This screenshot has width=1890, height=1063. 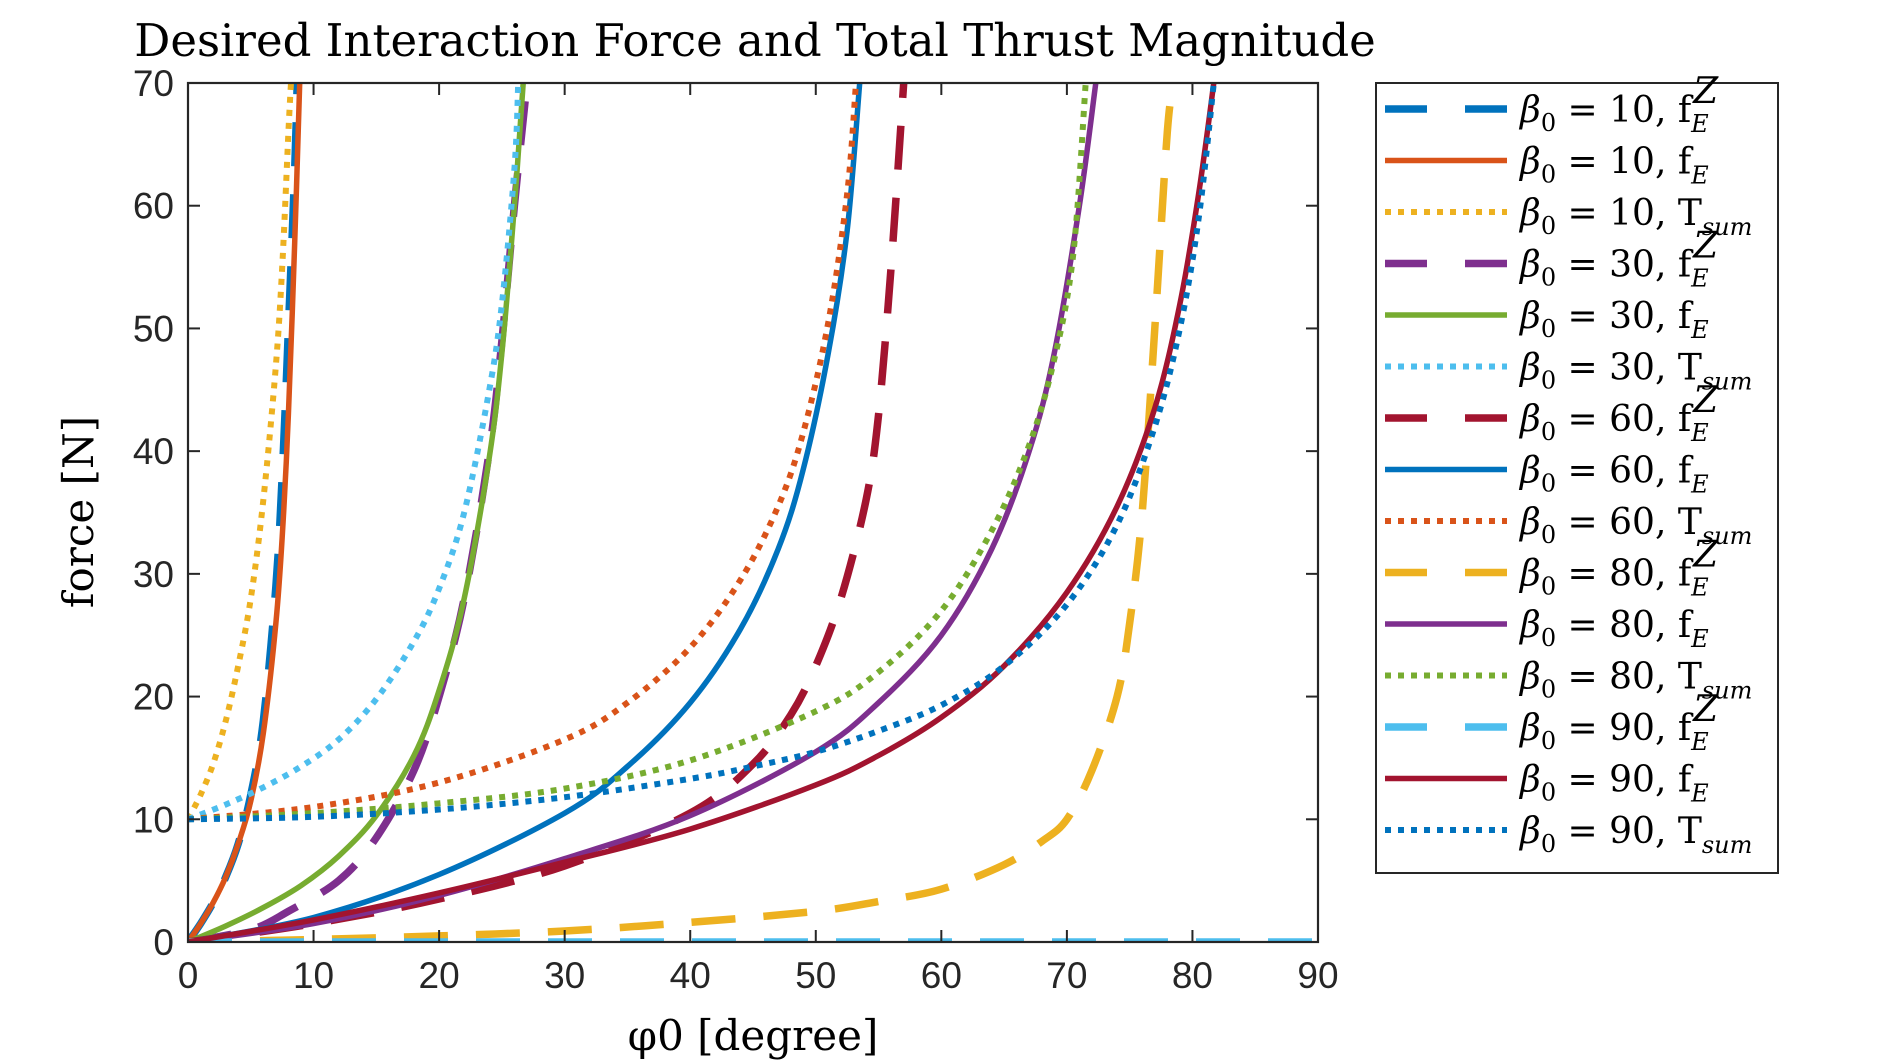 I want to click on y-tick-label: 20, so click(x=153, y=697).